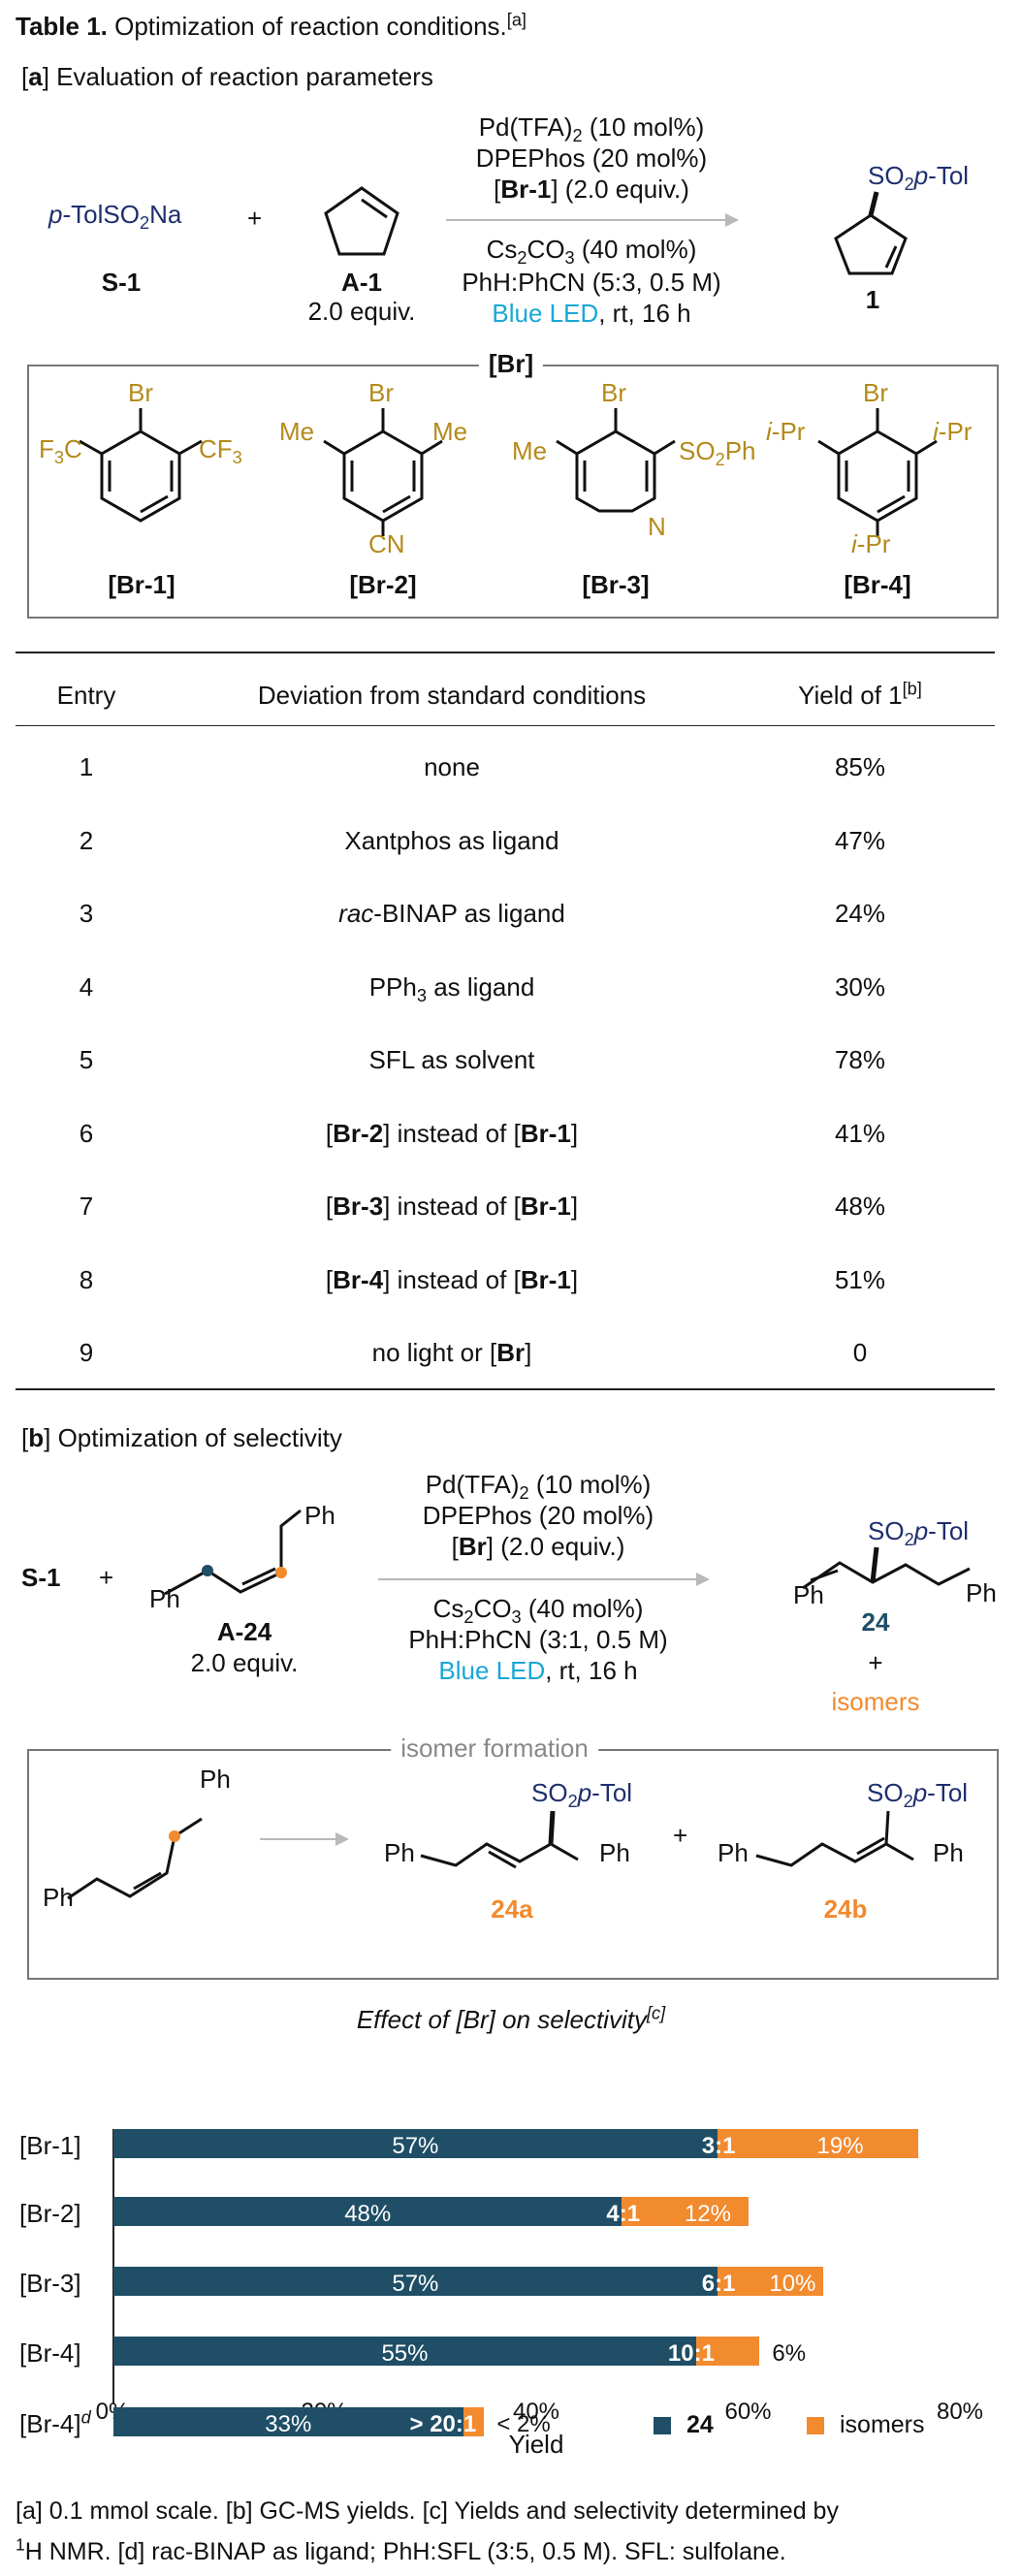 The width and height of the screenshot is (1021, 2576). Describe the element at coordinates (324, 2412) in the screenshot. I see `chart-x-tick: 20%` at that location.